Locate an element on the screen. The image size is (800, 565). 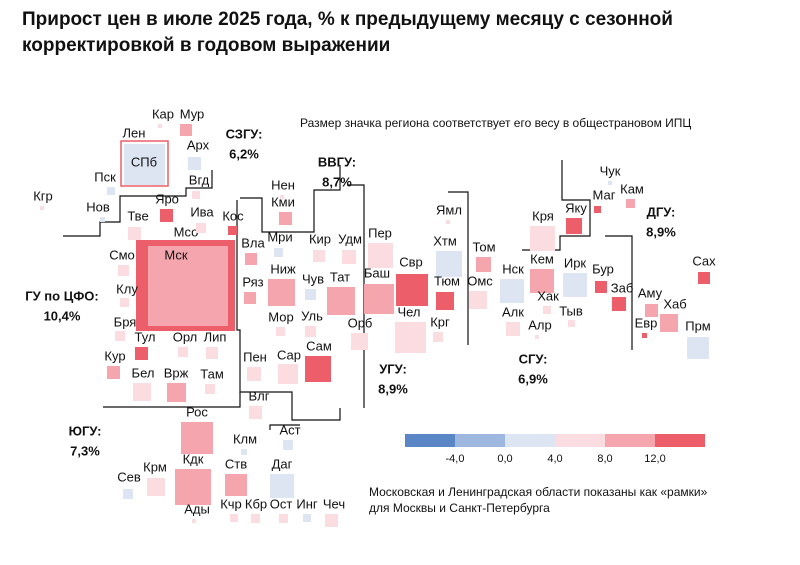
region-label: Хаб is located at coordinates (674, 303).